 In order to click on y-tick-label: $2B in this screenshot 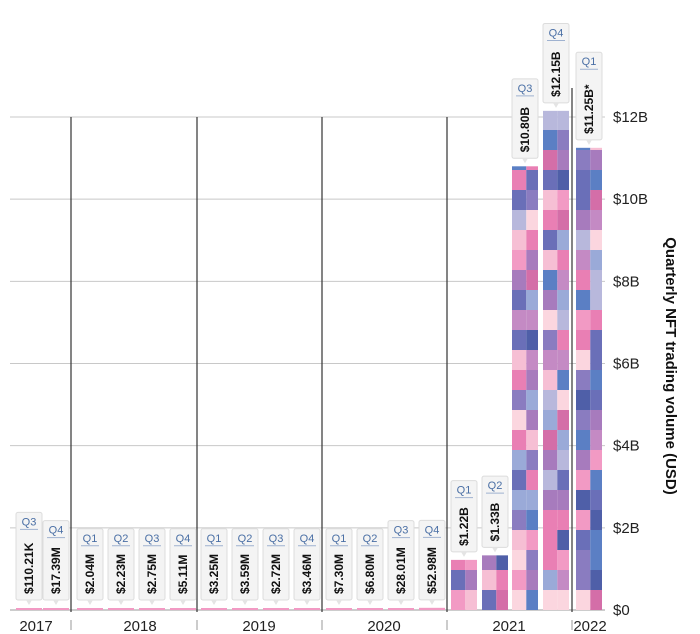, I will do `click(626, 528)`.